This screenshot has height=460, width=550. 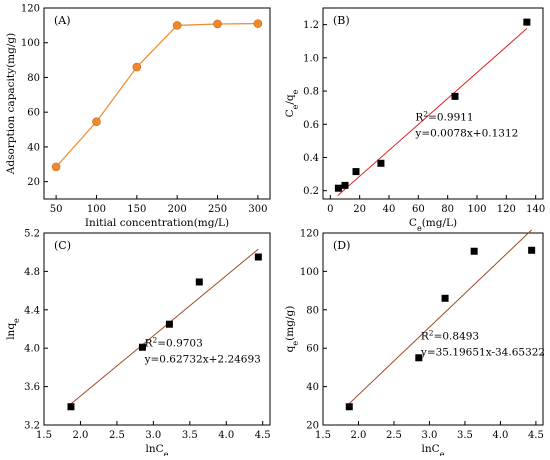 I want to click on fit-equation: y=35.19651x-34.65322, so click(x=482, y=353).